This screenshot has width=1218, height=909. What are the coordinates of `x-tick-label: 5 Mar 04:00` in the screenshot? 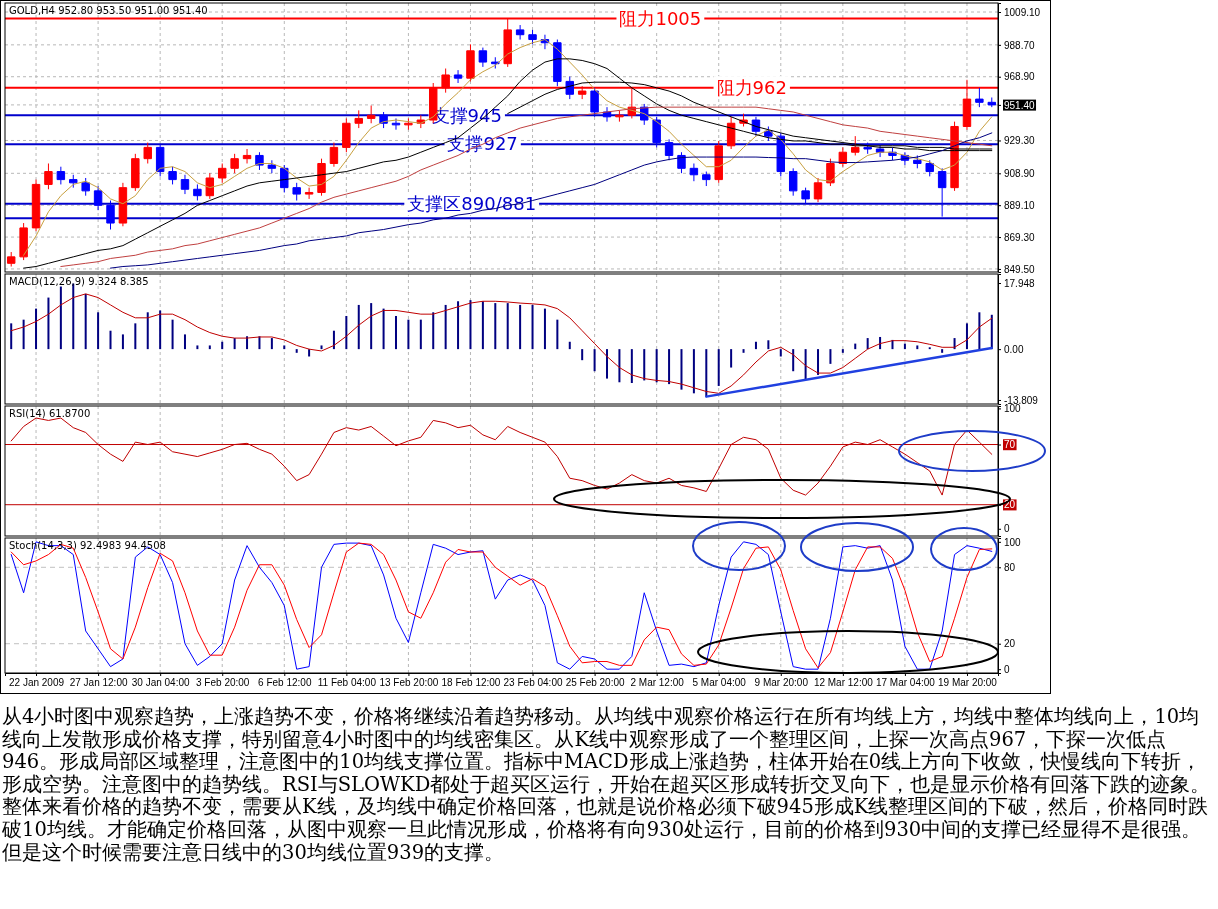 It's located at (719, 683).